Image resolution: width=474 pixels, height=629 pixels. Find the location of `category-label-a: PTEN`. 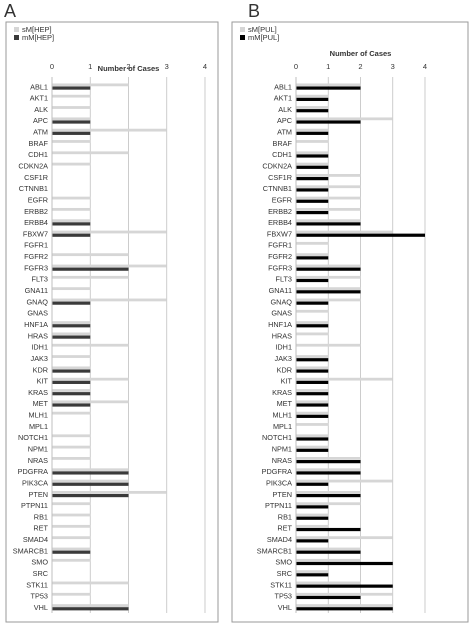

category-label-a: PTEN is located at coordinates (38, 494).